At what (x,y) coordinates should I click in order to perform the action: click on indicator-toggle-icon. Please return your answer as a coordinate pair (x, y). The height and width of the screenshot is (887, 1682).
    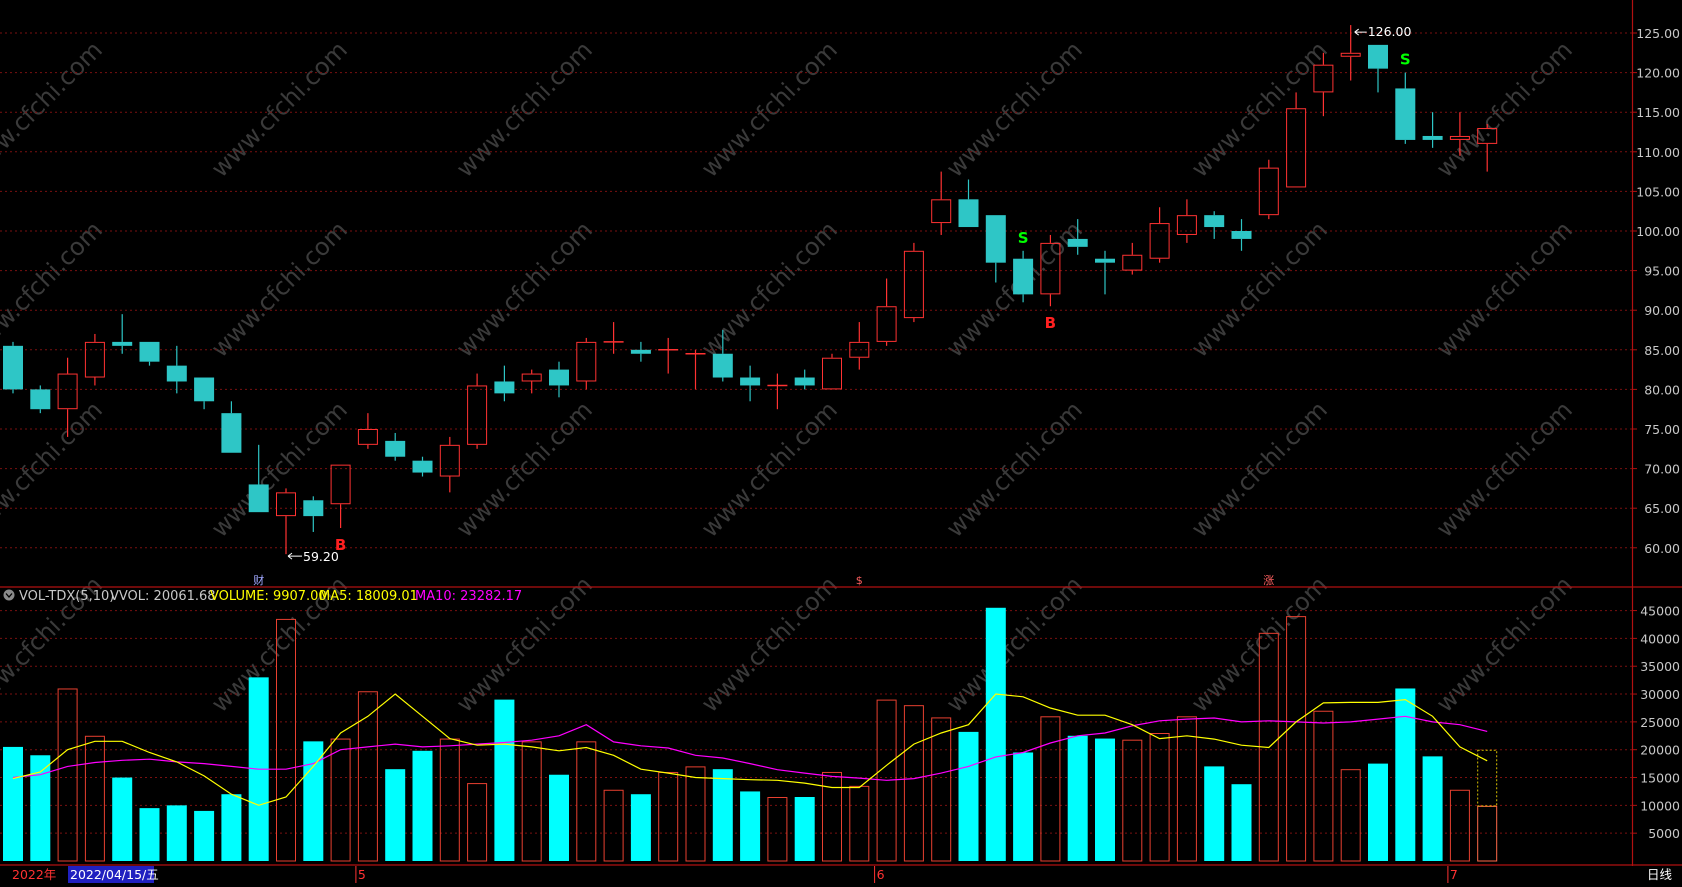
    Looking at the image, I should click on (9, 595).